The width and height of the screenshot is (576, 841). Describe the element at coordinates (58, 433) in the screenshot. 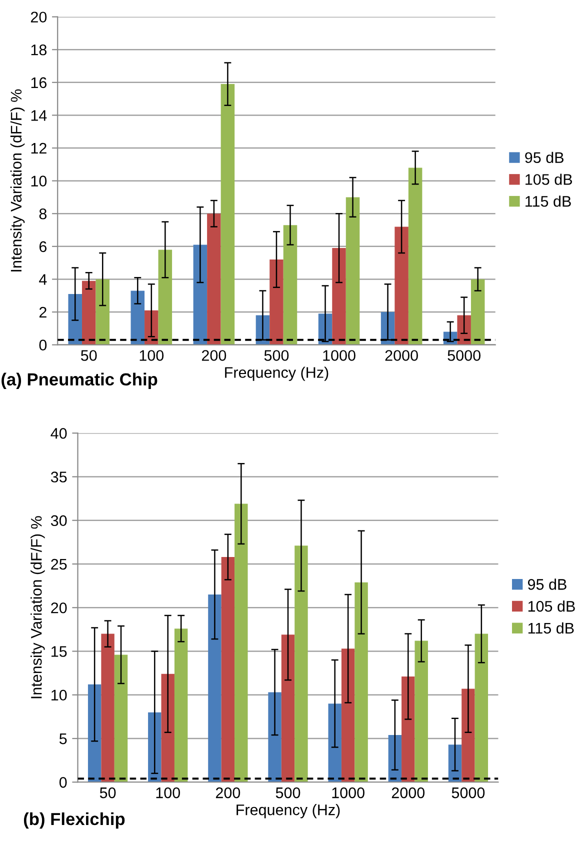

I see `y-tick-label: 40` at that location.